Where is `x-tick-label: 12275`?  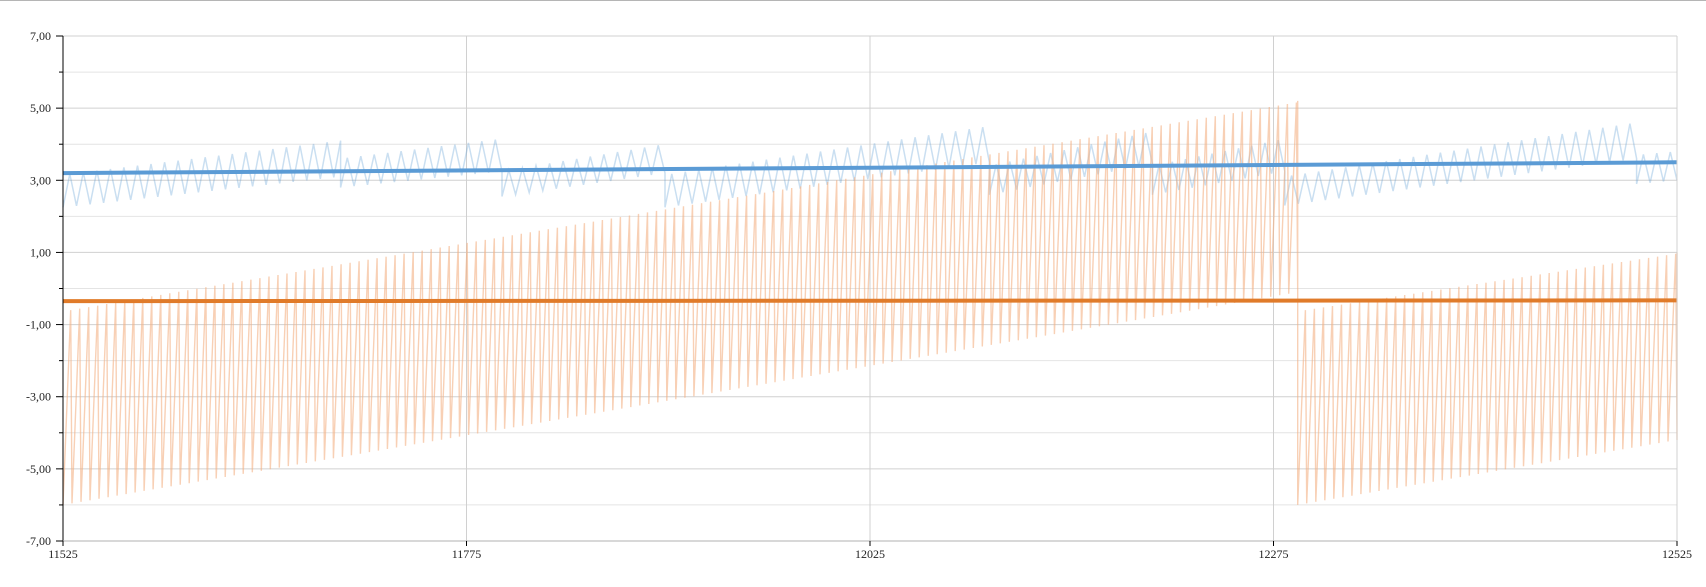 x-tick-label: 12275 is located at coordinates (1274, 554).